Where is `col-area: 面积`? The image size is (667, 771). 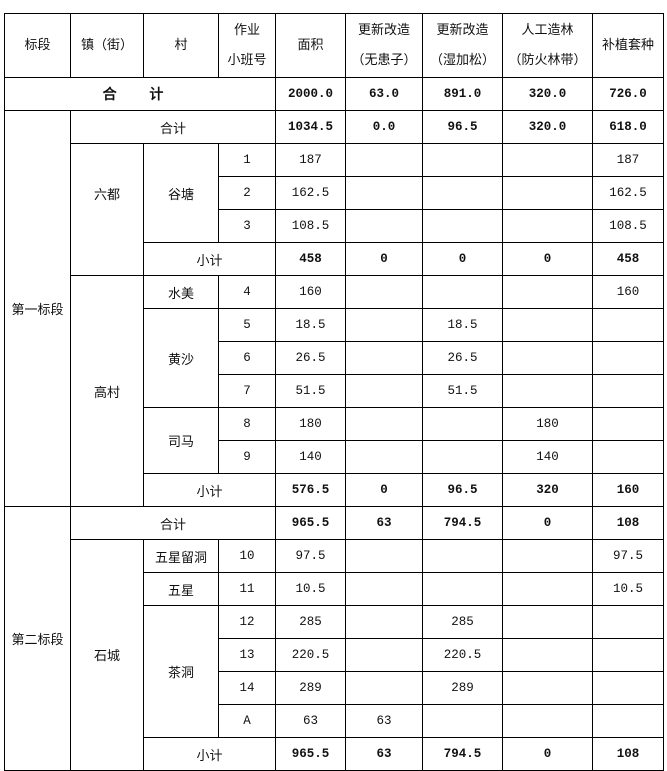 col-area: 面积 is located at coordinates (310, 45).